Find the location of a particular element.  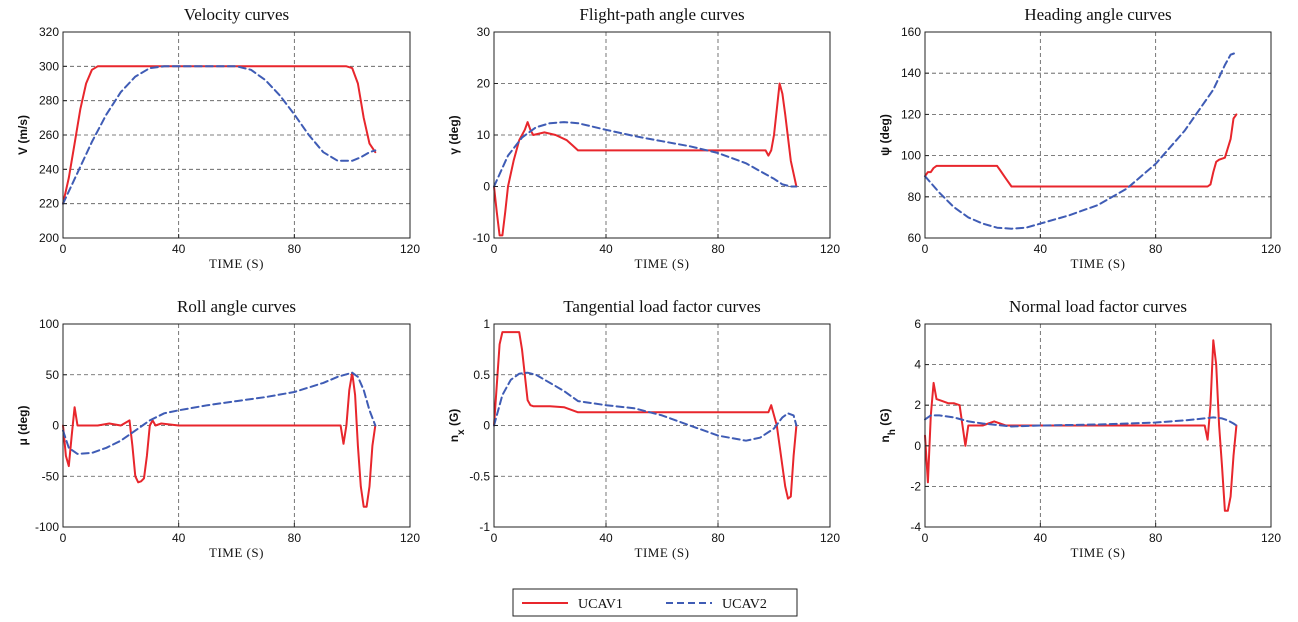

chart-title: Velocity curves is located at coordinates (236, 14).